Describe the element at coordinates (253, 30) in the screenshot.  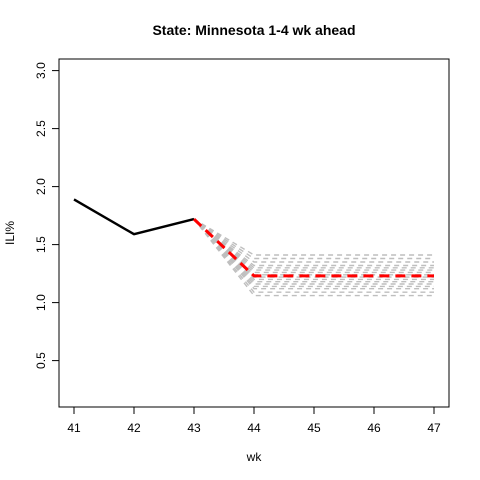
I see `chart-title: State: Minnesota 1-4 wk ahead` at that location.